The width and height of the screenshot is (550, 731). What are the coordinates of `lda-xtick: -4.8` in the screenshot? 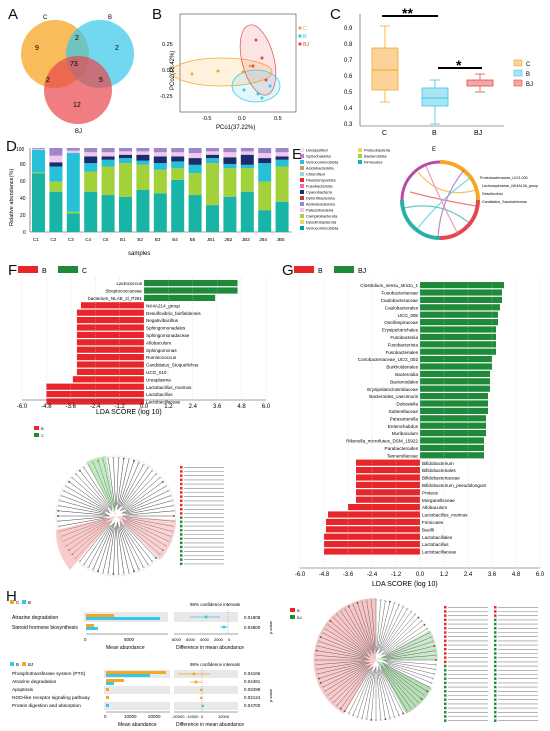 It's located at (46, 407).